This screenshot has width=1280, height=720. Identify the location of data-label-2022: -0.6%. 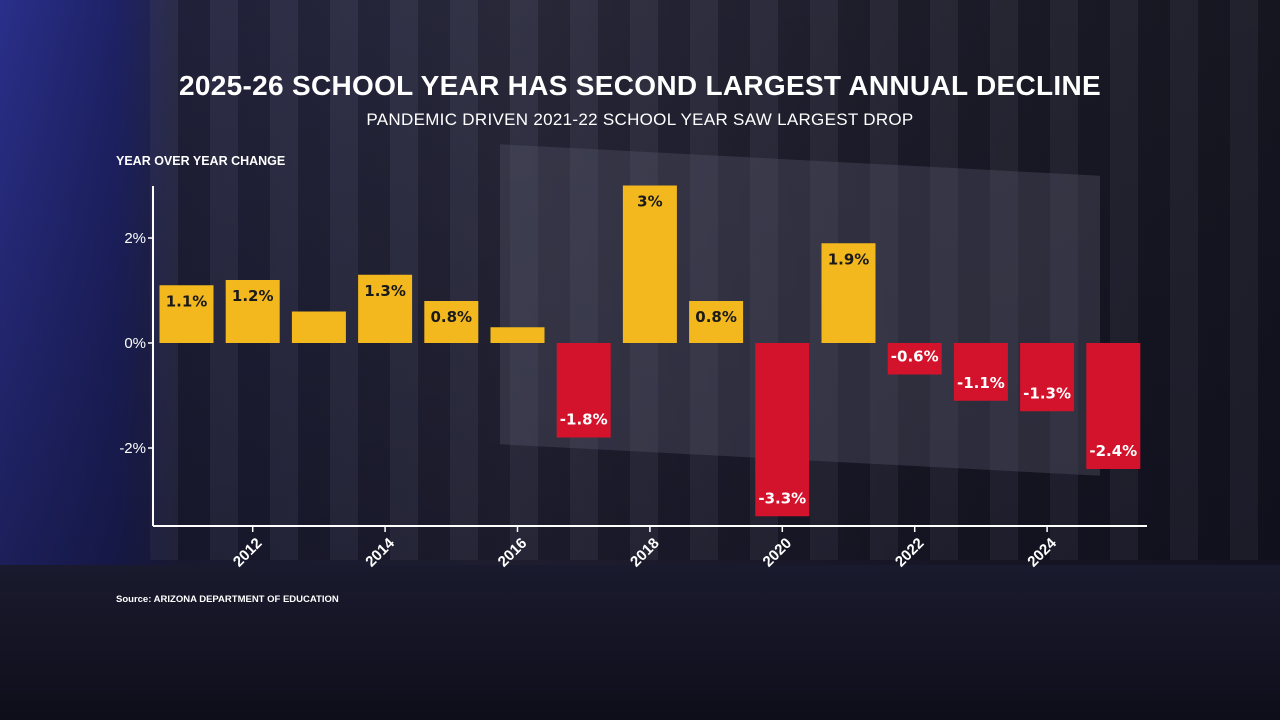
(915, 357).